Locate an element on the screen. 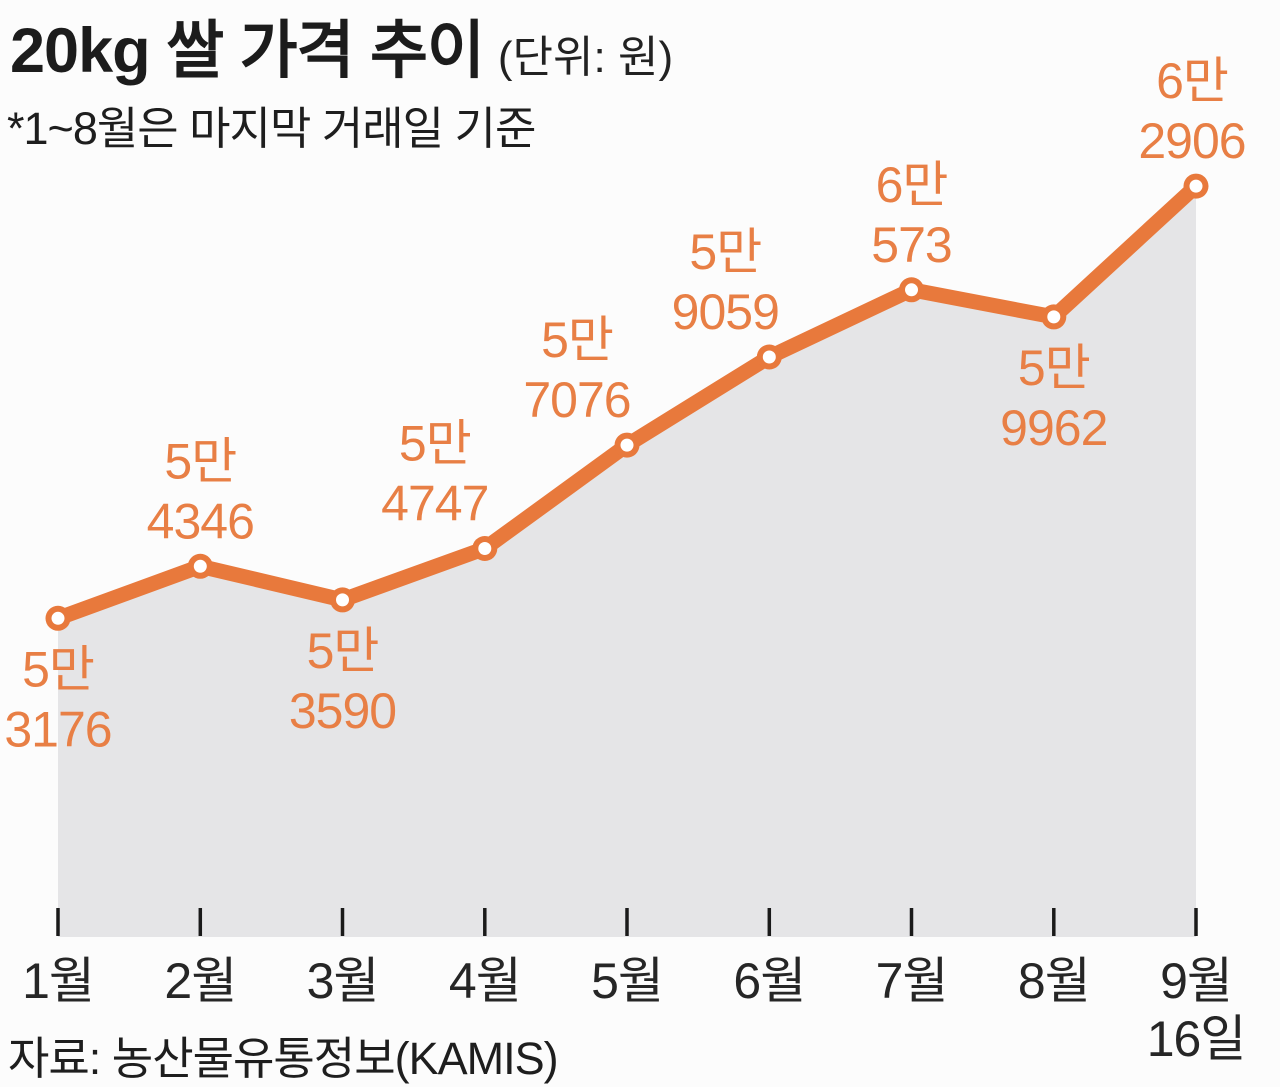 The height and width of the screenshot is (1087, 1280). x-axis-label-line: 9월 is located at coordinates (1196, 981).